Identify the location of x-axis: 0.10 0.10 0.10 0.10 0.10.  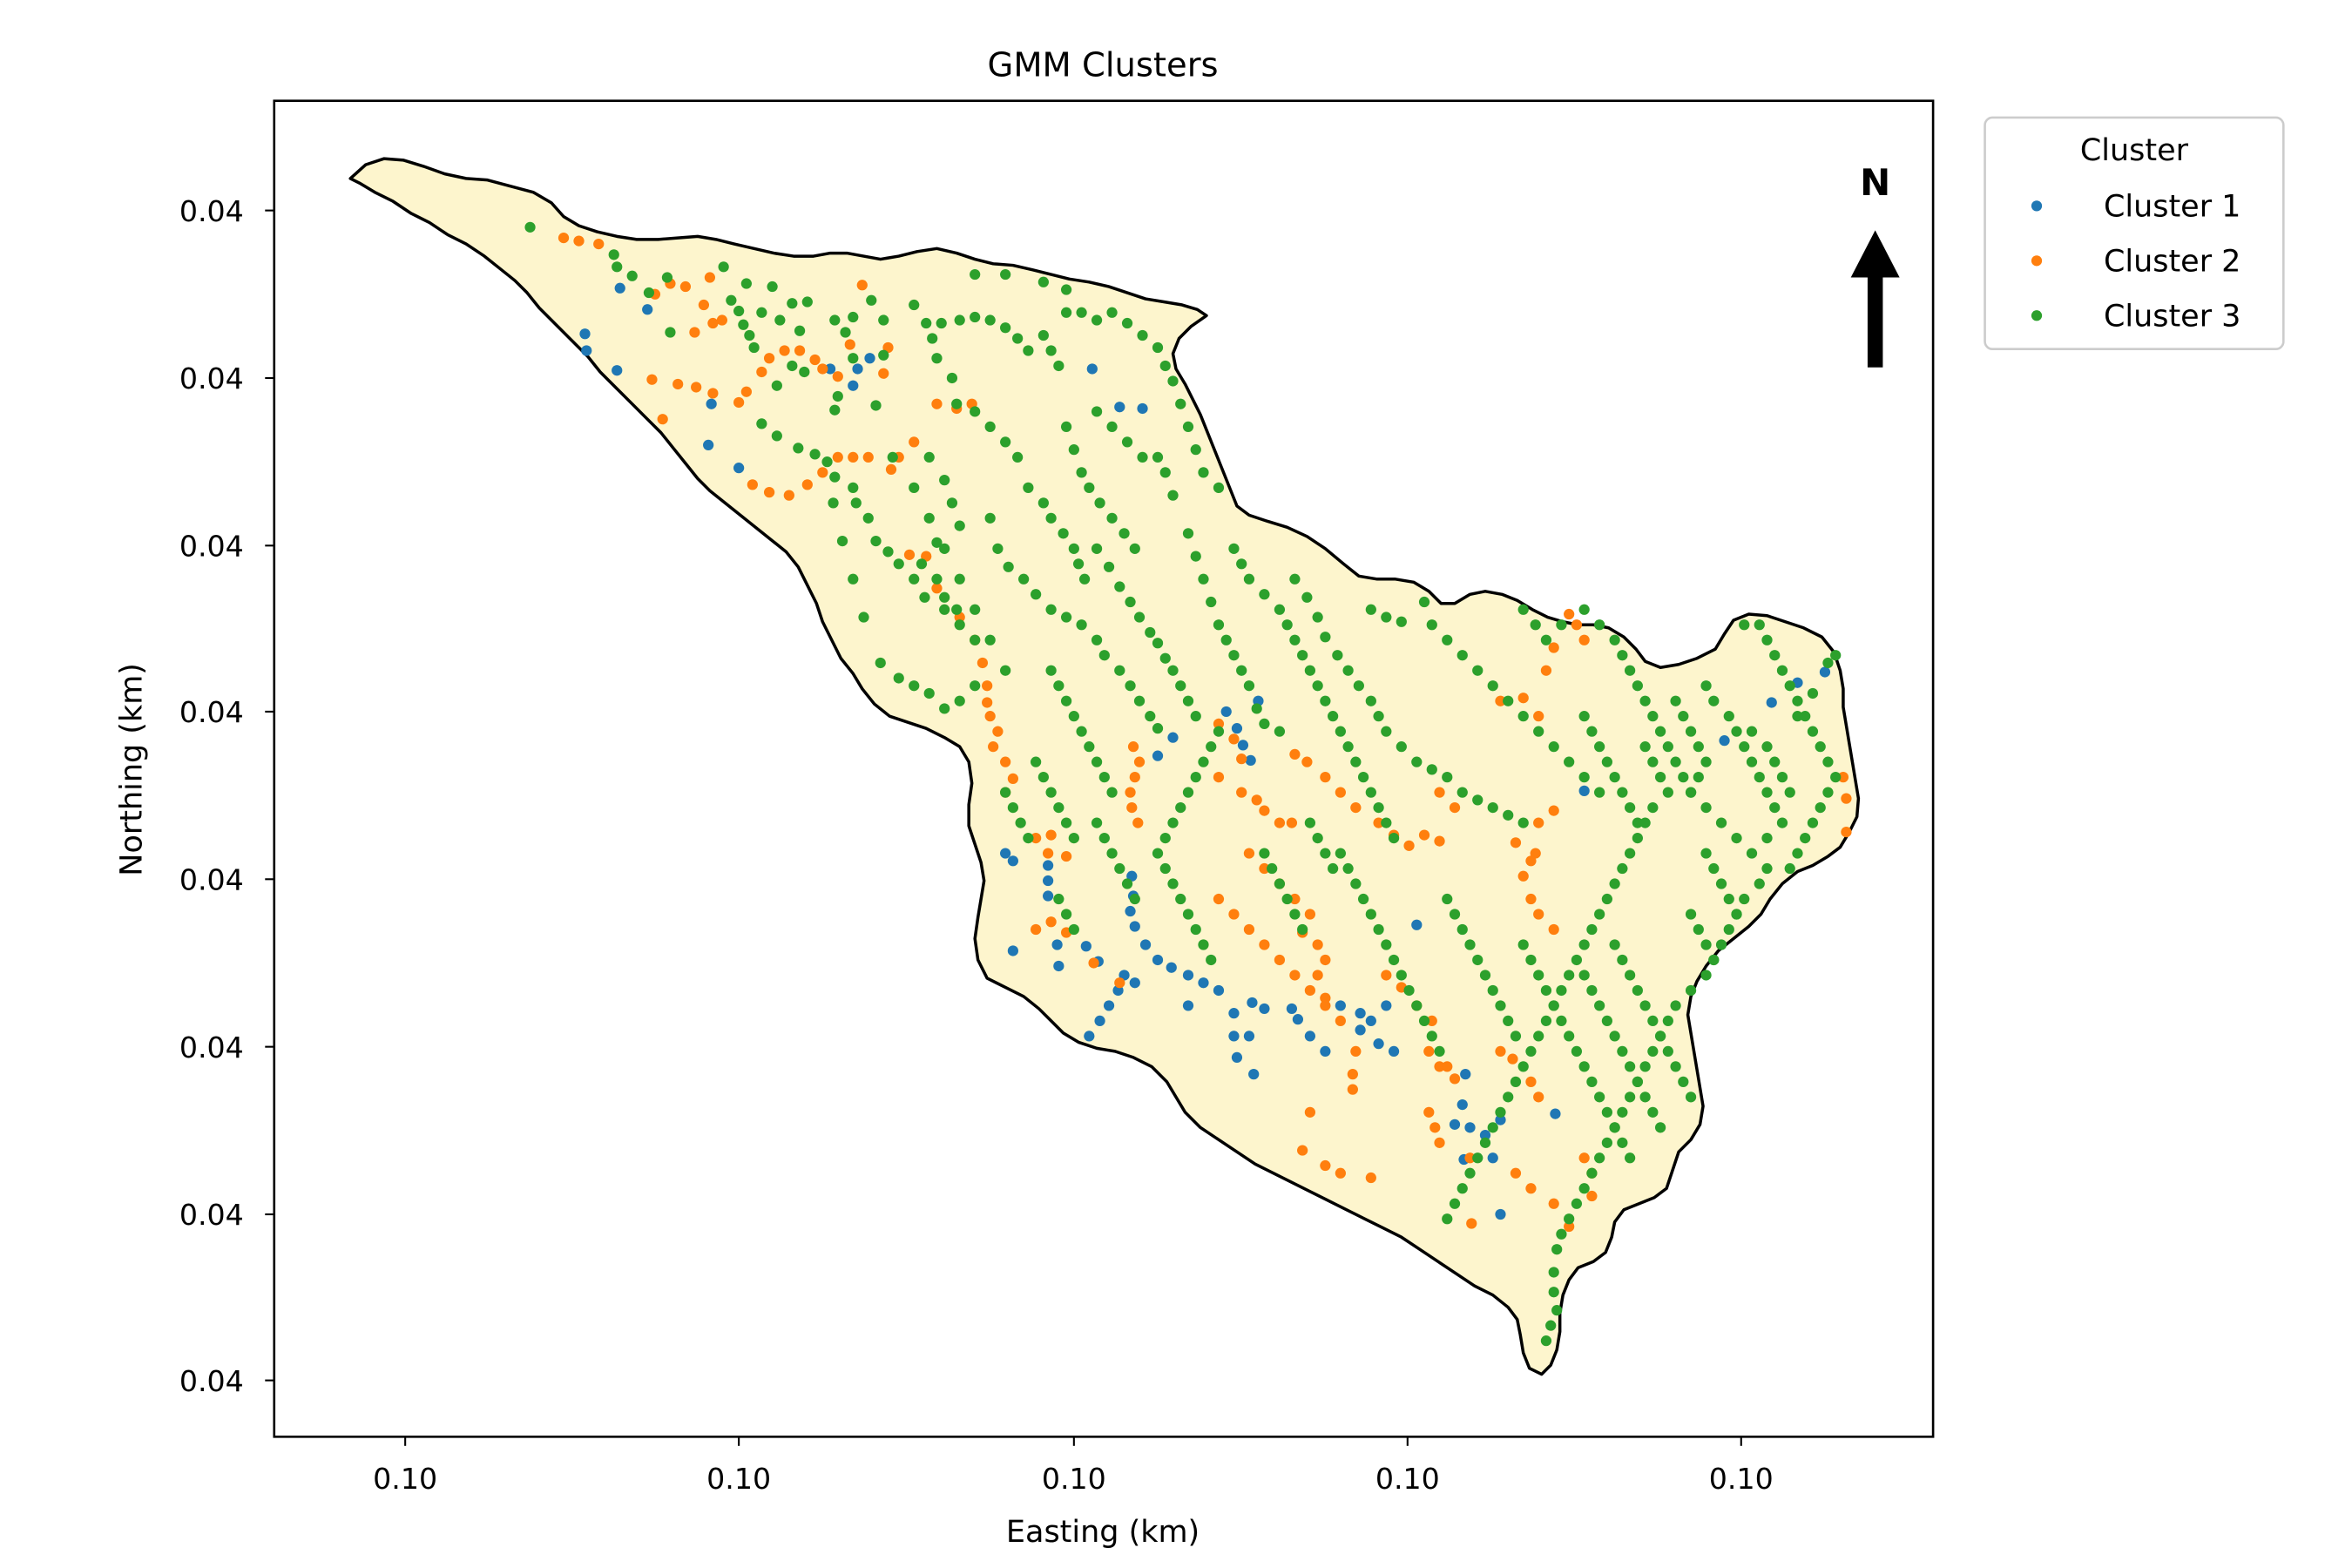
(1073, 1466).